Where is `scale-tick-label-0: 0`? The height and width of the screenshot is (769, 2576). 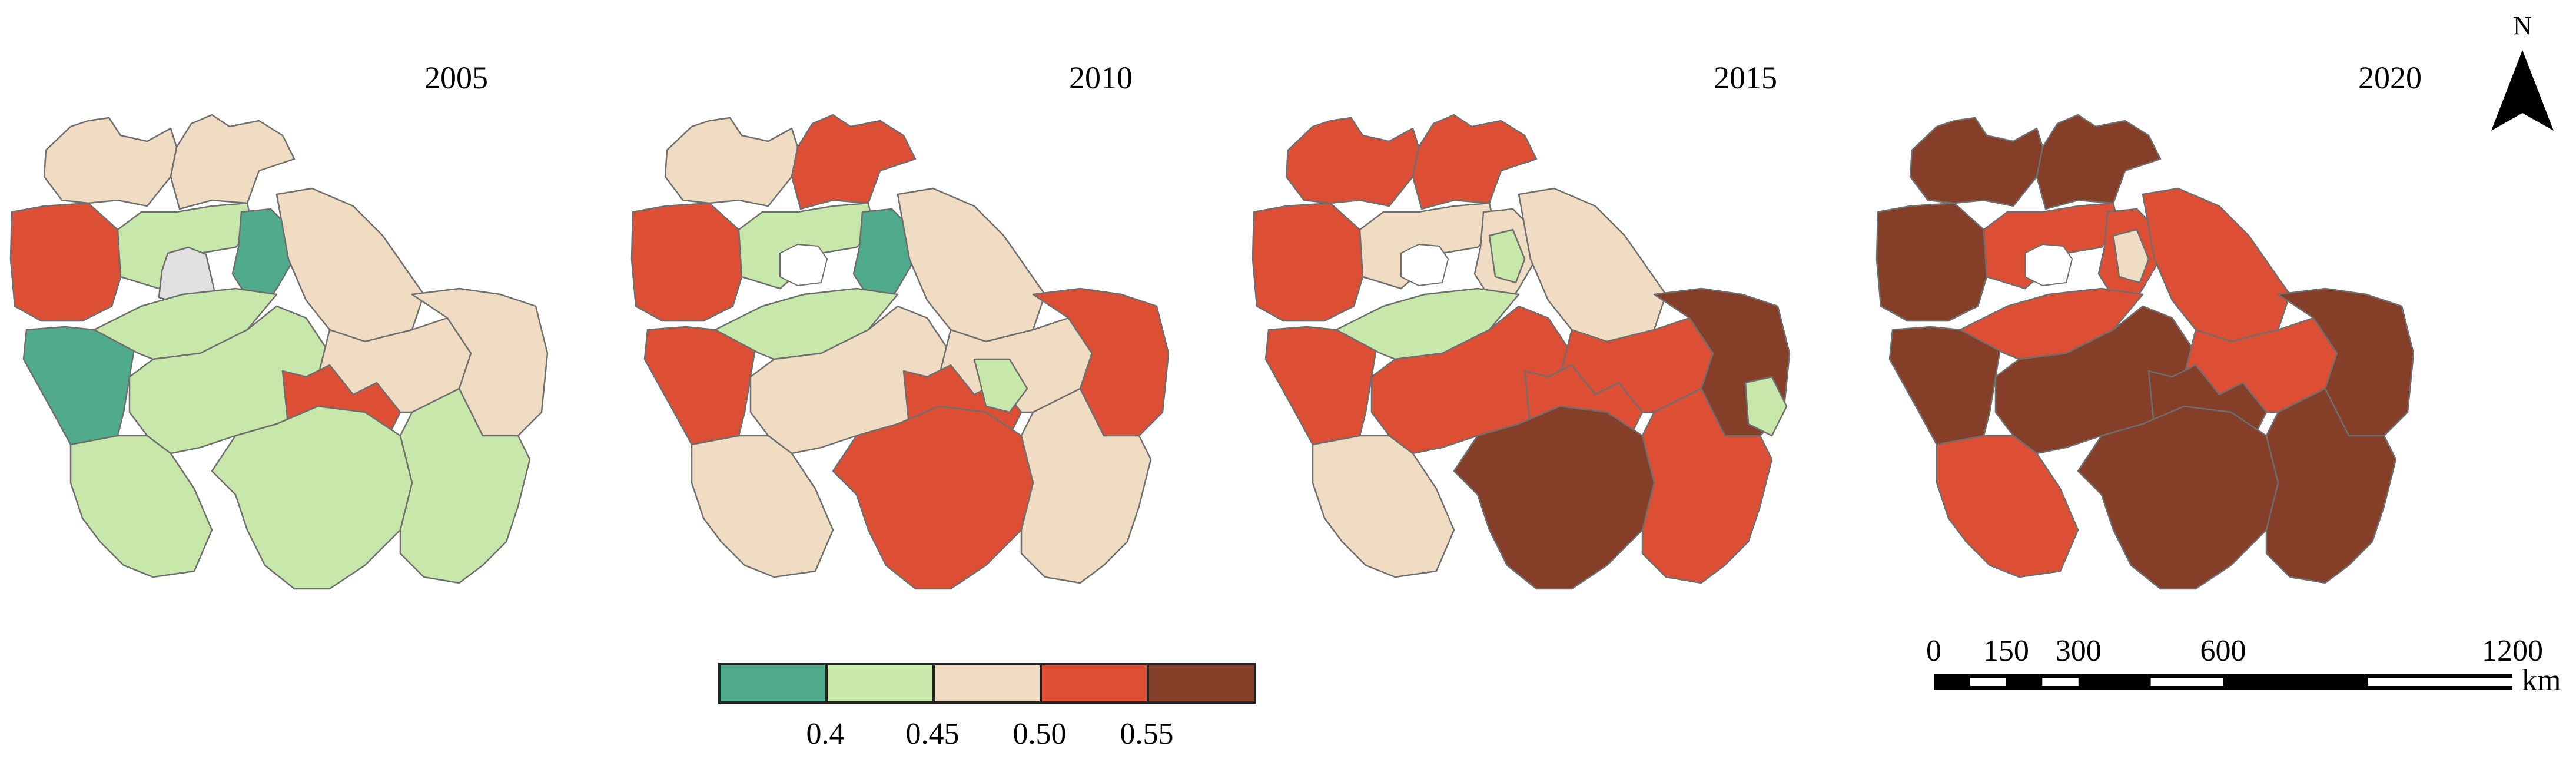 scale-tick-label-0: 0 is located at coordinates (1933, 651).